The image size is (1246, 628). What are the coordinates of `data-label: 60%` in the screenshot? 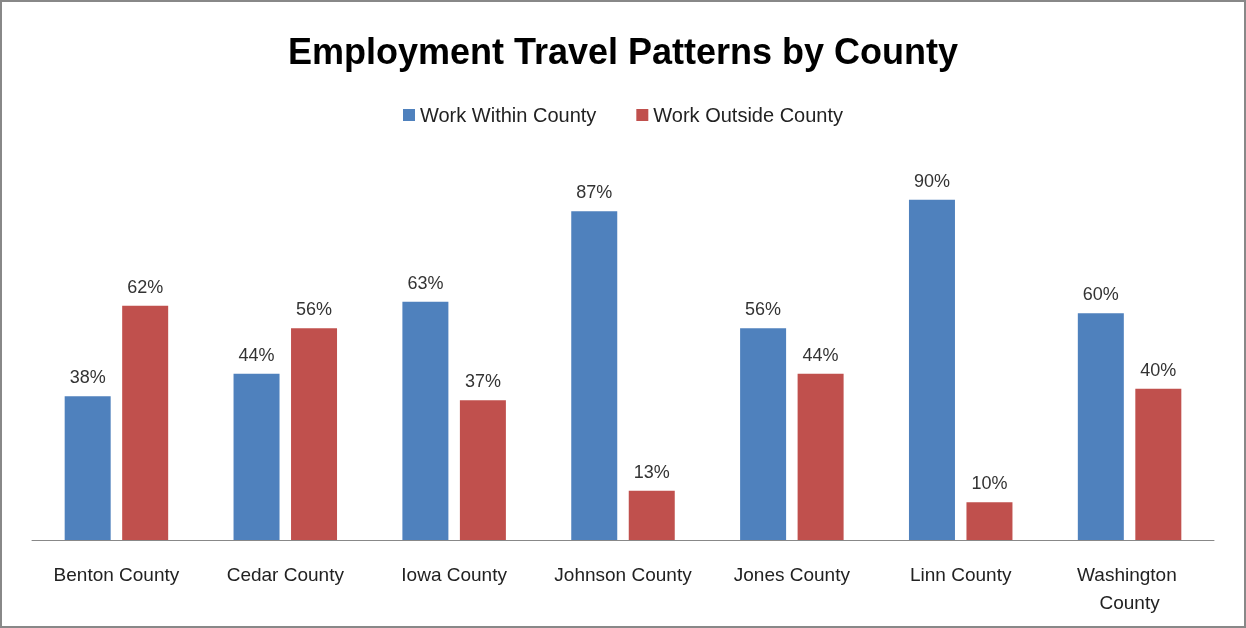 It's located at (1100, 294).